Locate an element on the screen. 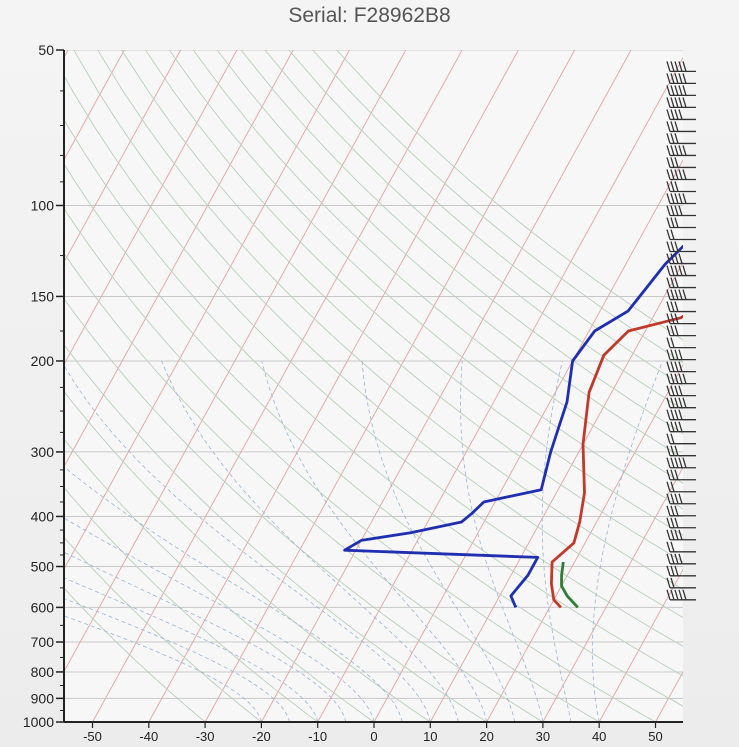 The image size is (739, 747). y-tick-label: 500 is located at coordinates (43, 567).